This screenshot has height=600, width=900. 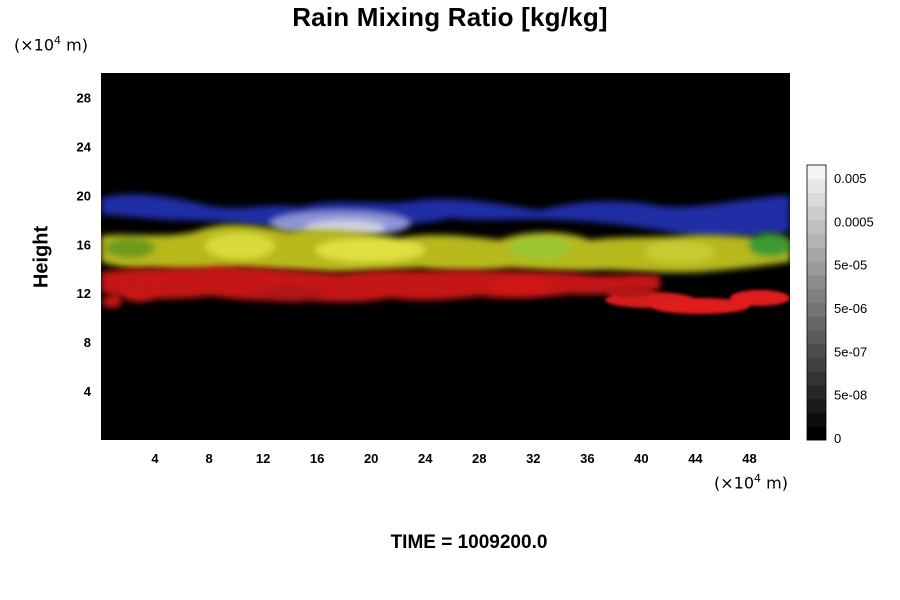 I want to click on colorbar: 0.005 0.0005 5e-05 5e-06 5e-07 5e-08 0, so click(x=840, y=305).